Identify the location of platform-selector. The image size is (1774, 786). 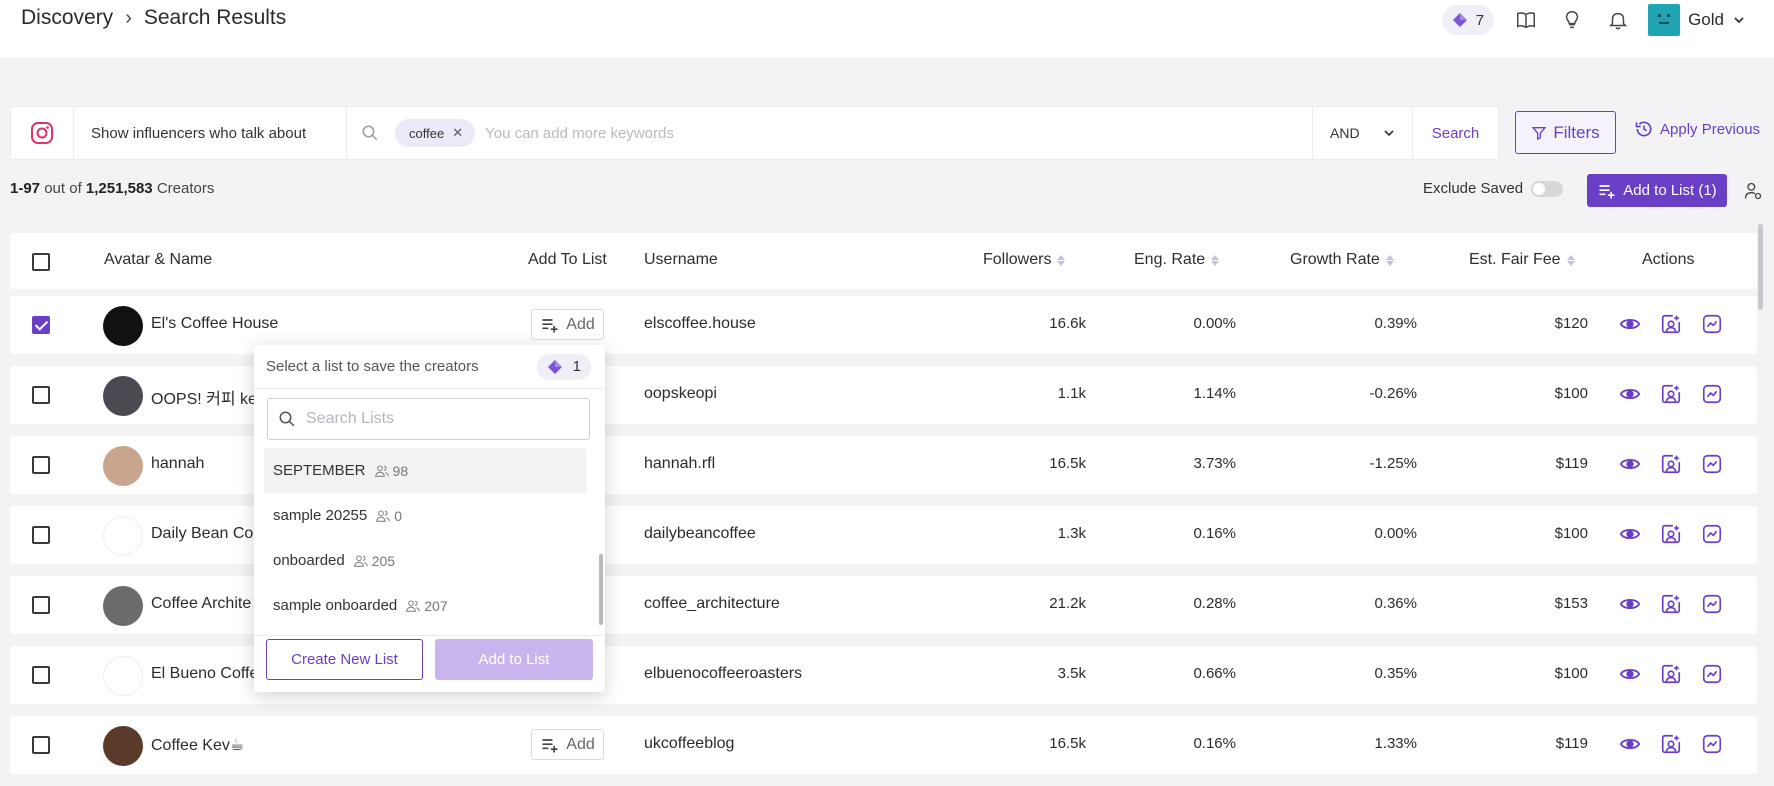
(42, 133).